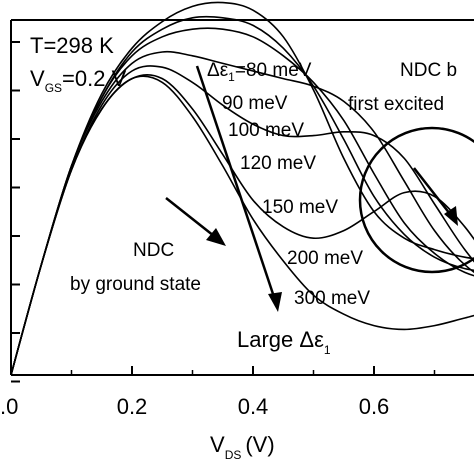 Image resolution: width=474 pixels, height=474 pixels. I want to click on ndc-excited-circle, so click(416, 200).